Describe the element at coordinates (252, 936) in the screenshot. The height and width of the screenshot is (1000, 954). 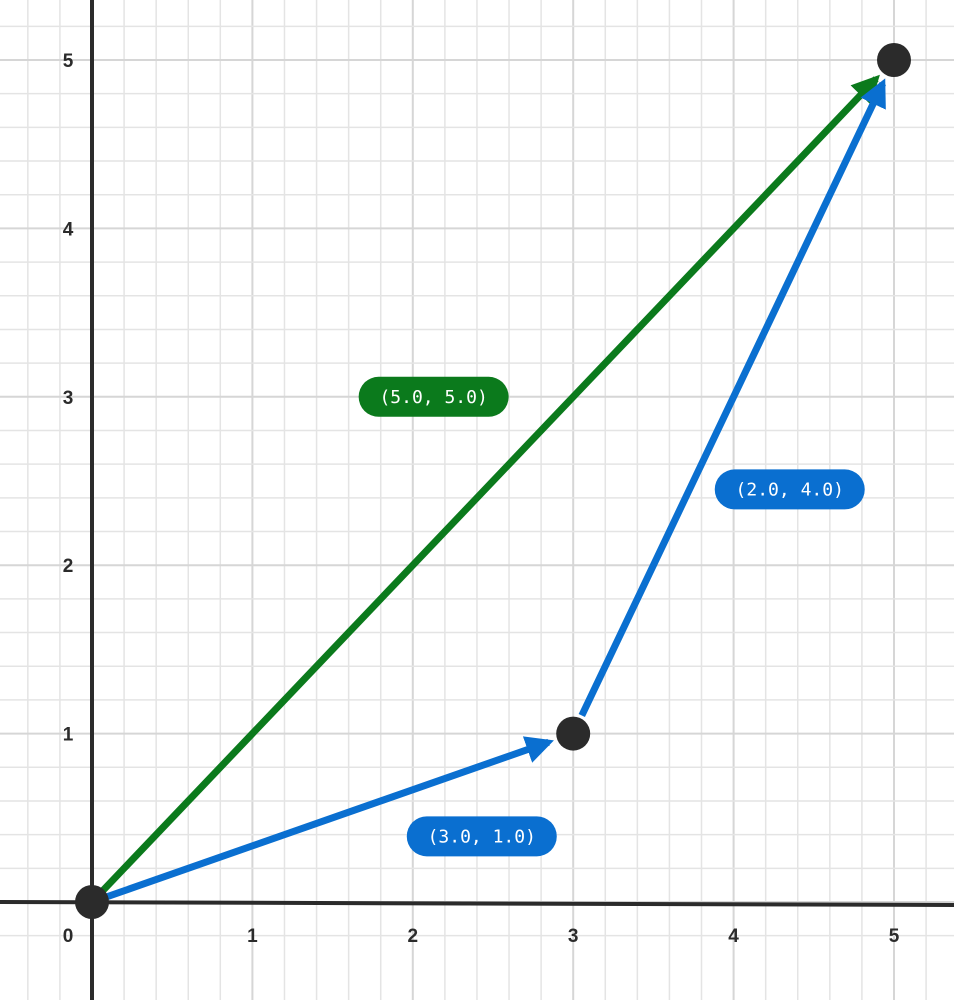
I see `x-tick-label: 1` at that location.